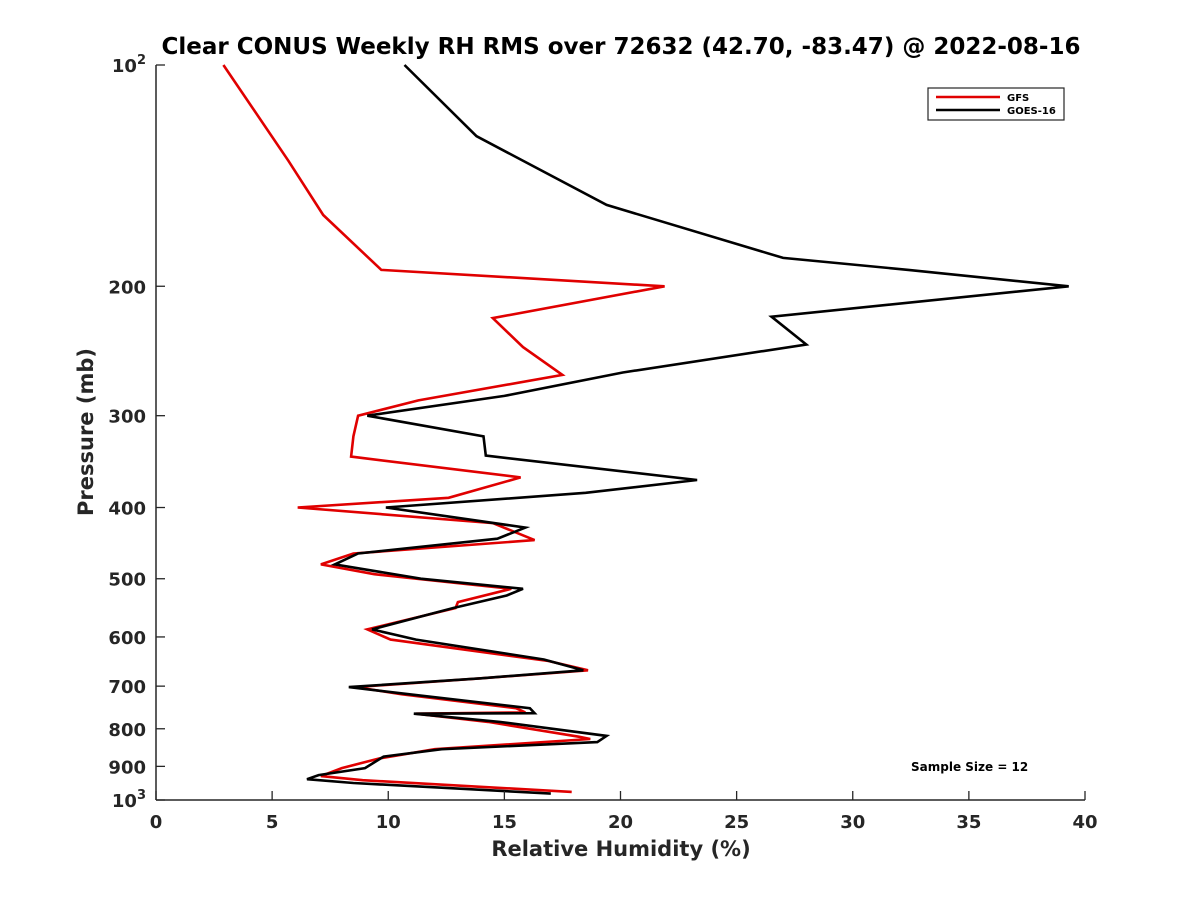 Image resolution: width=1200 pixels, height=900 pixels. Describe the element at coordinates (968, 822) in the screenshot. I see `x-tick-label: 35` at that location.